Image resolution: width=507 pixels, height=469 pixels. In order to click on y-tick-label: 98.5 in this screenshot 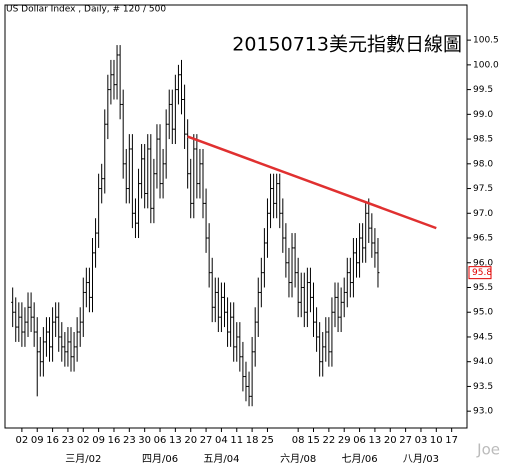, I will do `click(483, 140)`.